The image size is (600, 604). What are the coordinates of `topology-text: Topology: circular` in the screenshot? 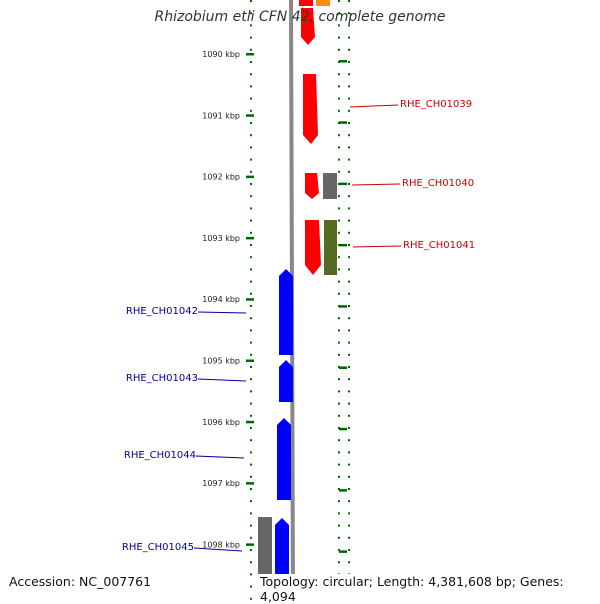 It's located at (314, 581).